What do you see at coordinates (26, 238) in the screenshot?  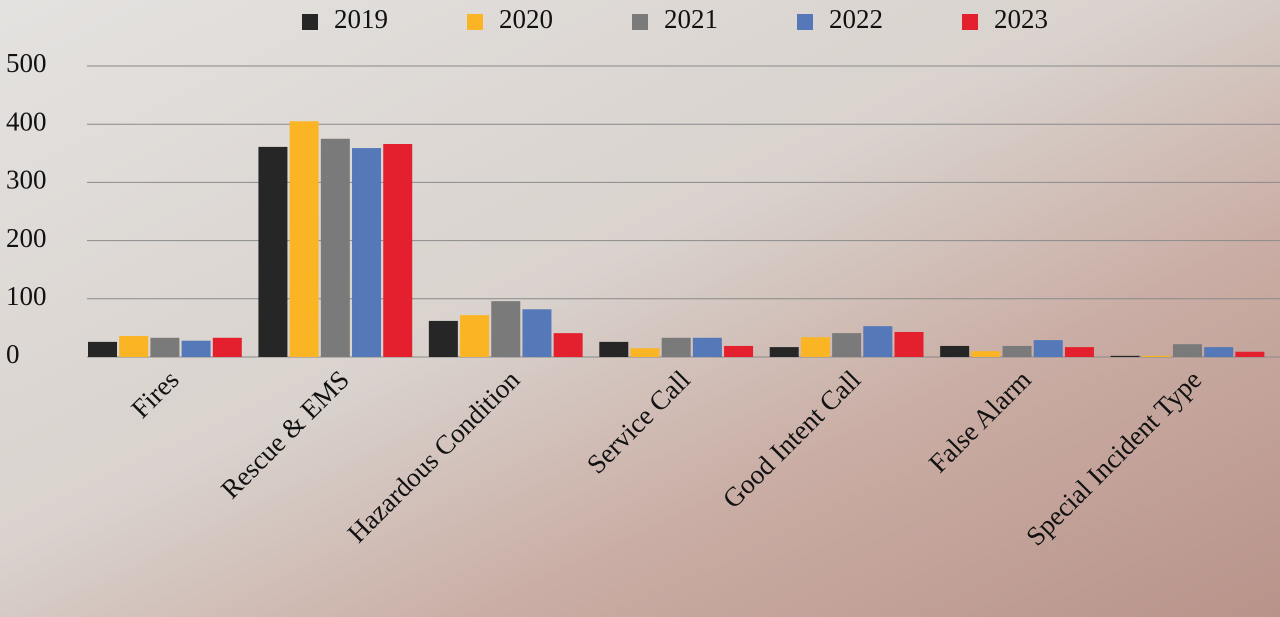 I see `y-tick-label: 200` at bounding box center [26, 238].